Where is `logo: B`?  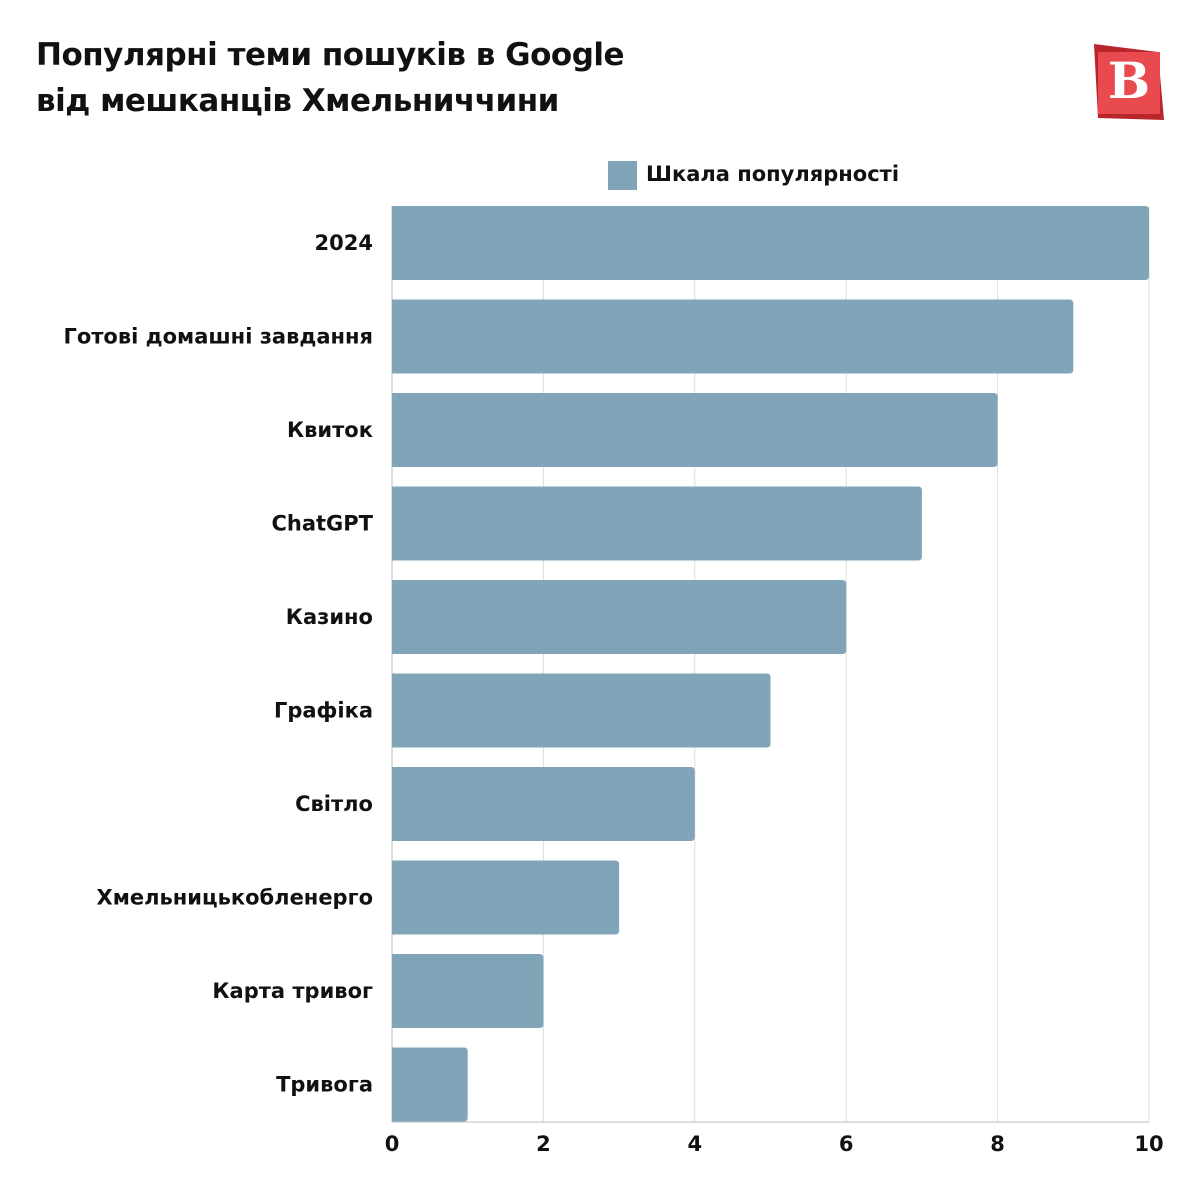
logo: B is located at coordinates (1129, 82).